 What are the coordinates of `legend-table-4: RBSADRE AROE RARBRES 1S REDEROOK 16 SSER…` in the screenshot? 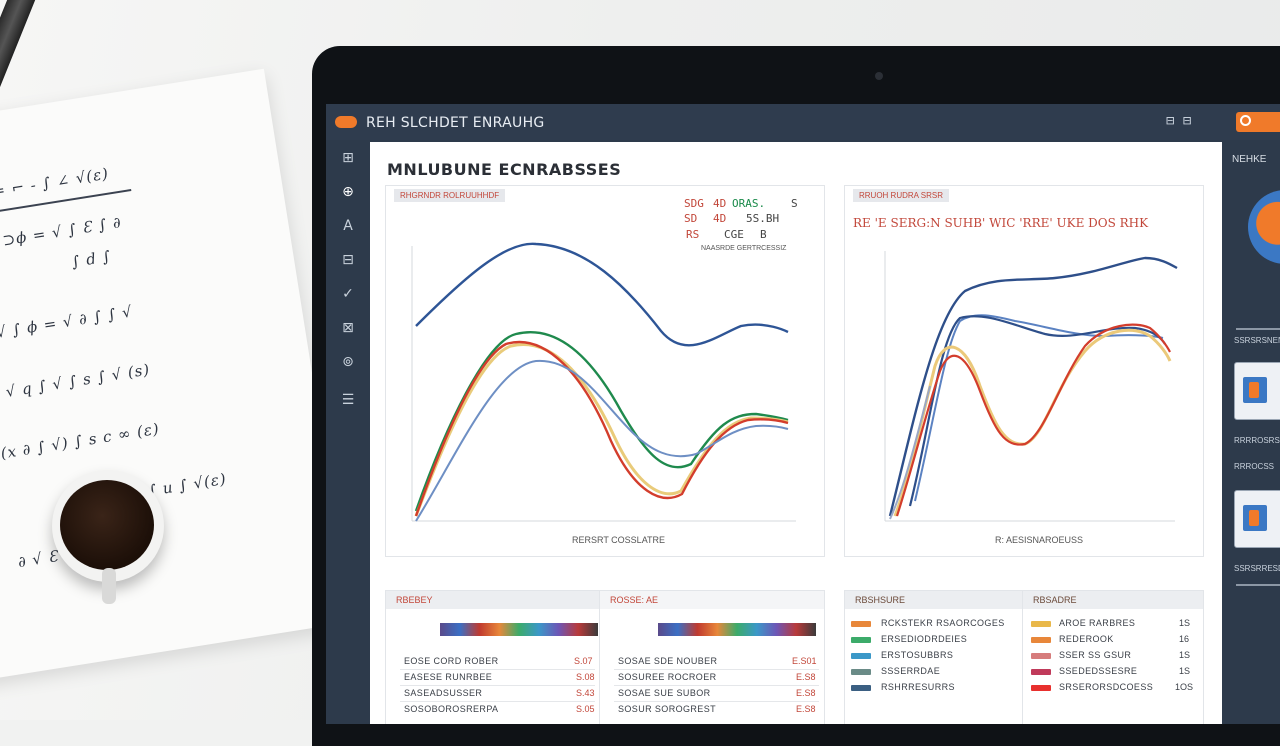 It's located at (1113, 657).